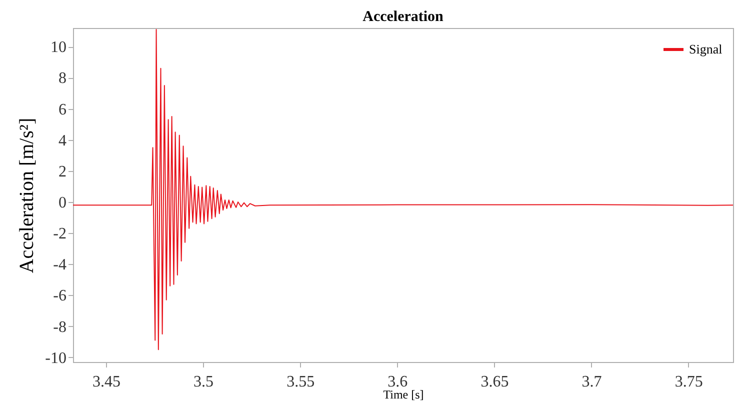 The width and height of the screenshot is (737, 415). What do you see at coordinates (62, 109) in the screenshot?
I see `y-tick-label: 6` at bounding box center [62, 109].